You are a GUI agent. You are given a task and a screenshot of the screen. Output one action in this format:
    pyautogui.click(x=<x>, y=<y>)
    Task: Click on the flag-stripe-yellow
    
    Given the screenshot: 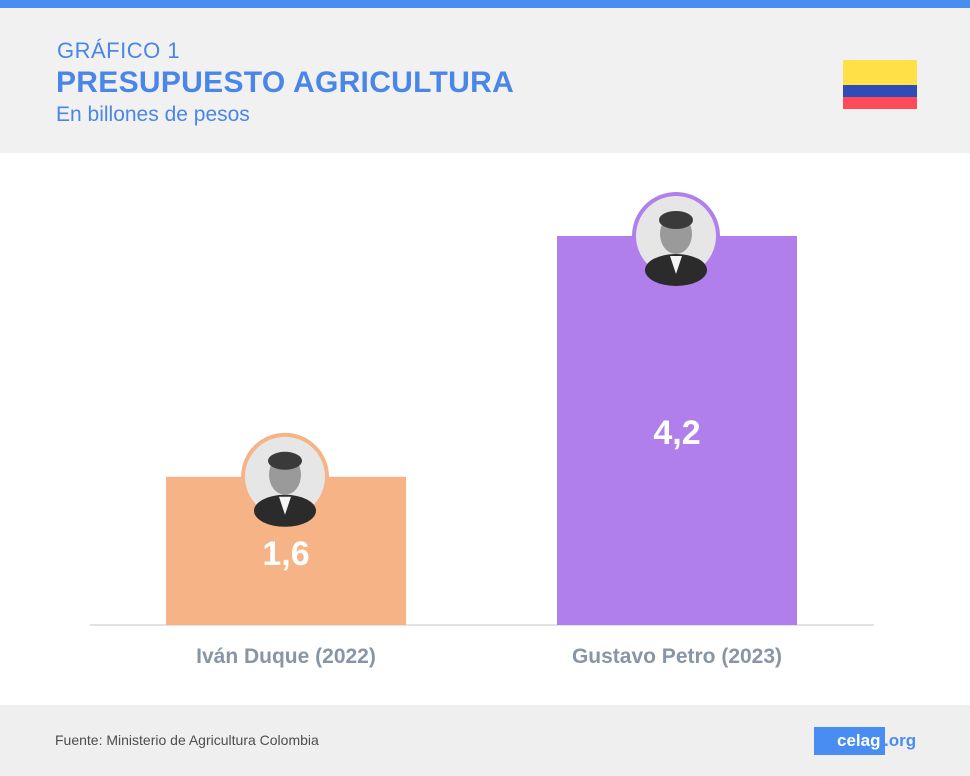 What is the action you would take?
    pyautogui.click(x=880, y=72)
    